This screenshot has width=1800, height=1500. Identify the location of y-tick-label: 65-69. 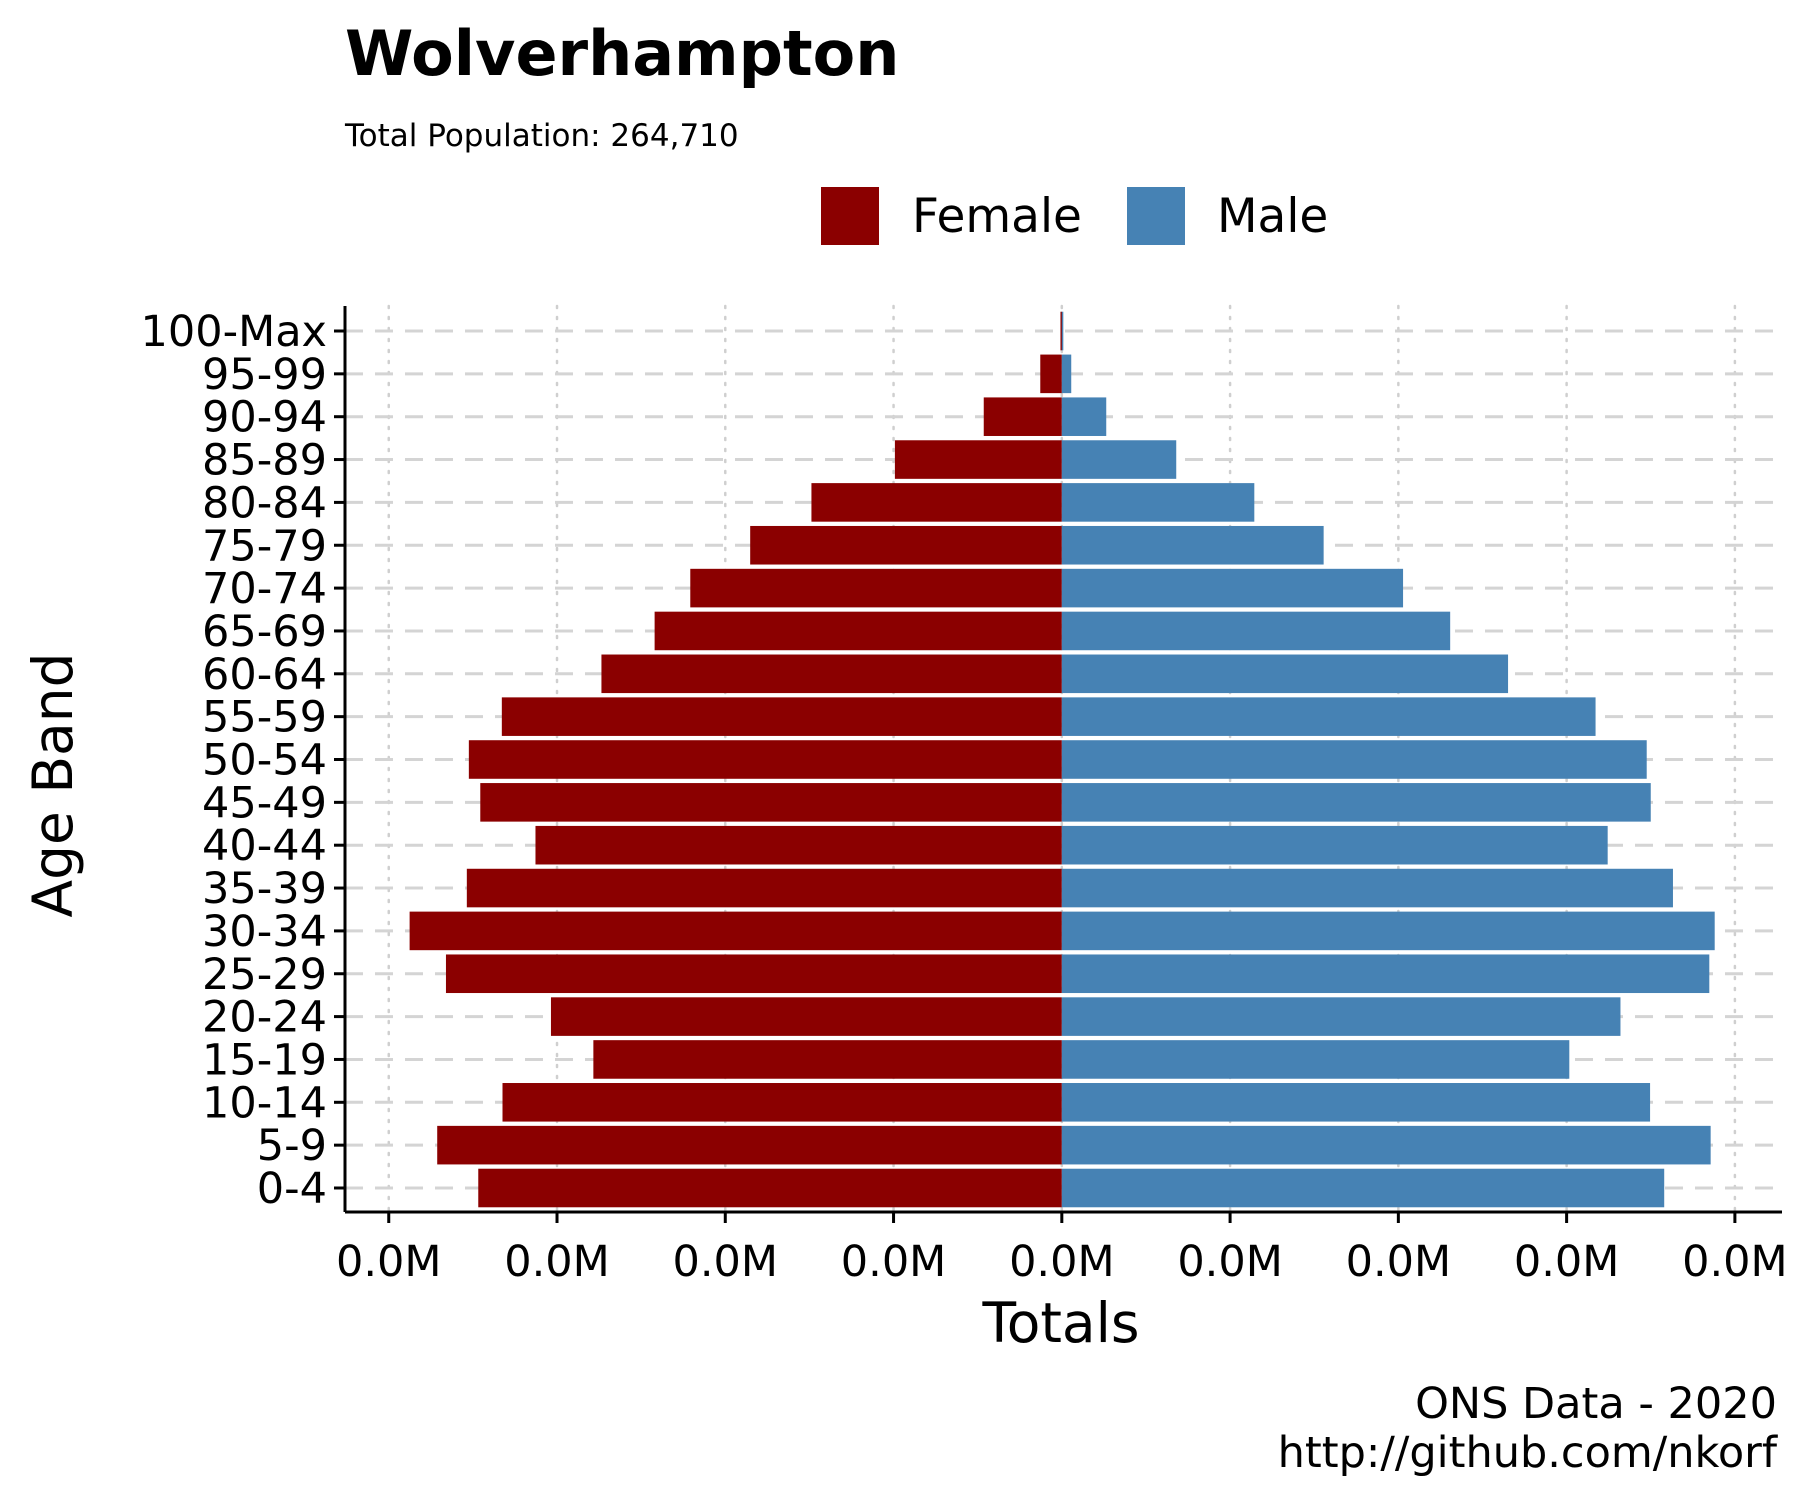
(264, 632).